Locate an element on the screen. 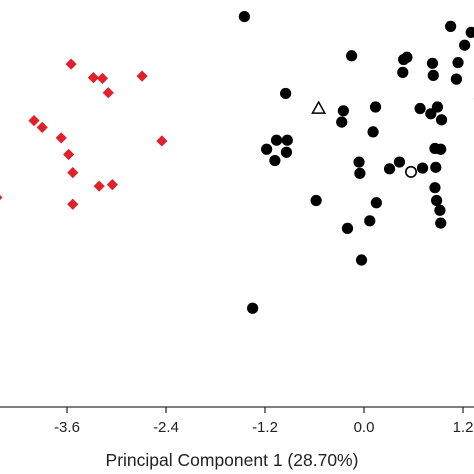 Image resolution: width=474 pixels, height=474 pixels. open-triangle-point is located at coordinates (319, 107).